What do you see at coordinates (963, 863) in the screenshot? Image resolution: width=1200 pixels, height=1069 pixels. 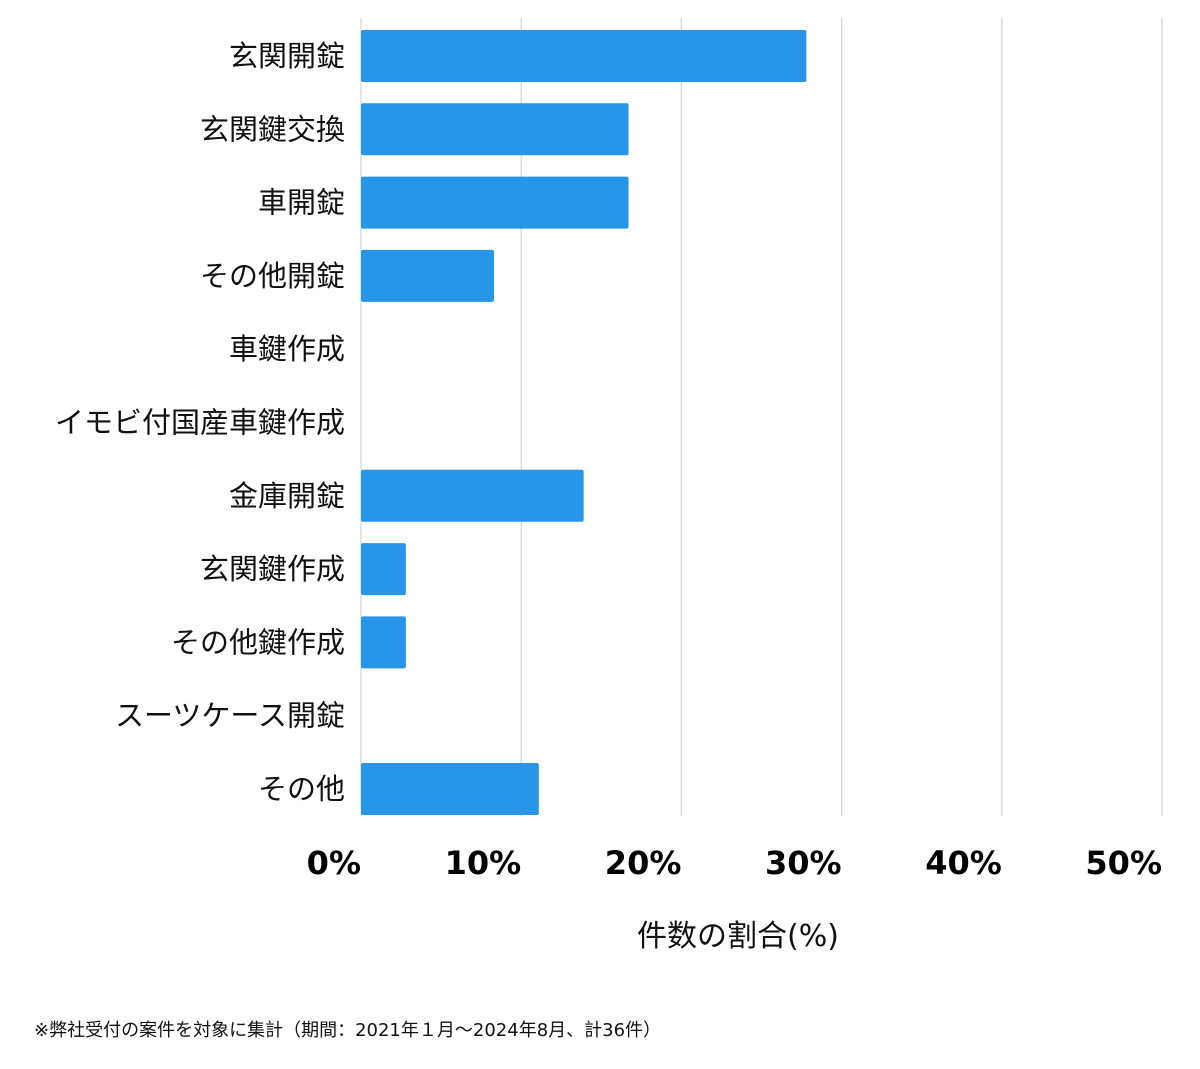 I see `x-tick-label: 40%` at bounding box center [963, 863].